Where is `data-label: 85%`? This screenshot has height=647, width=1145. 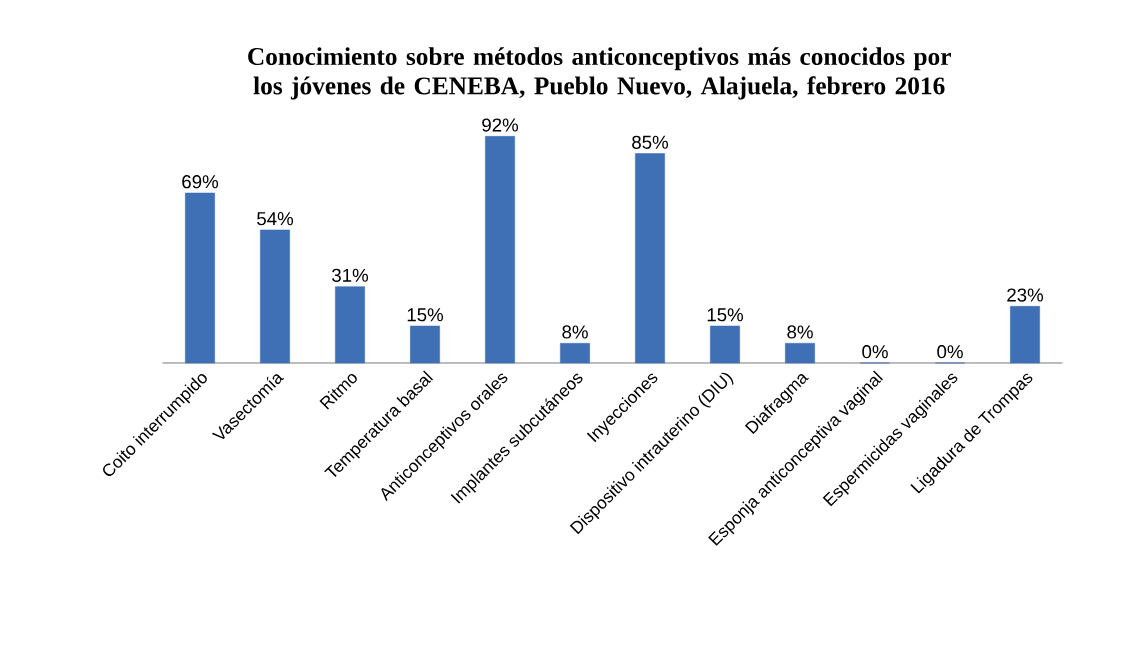
data-label: 85% is located at coordinates (650, 142).